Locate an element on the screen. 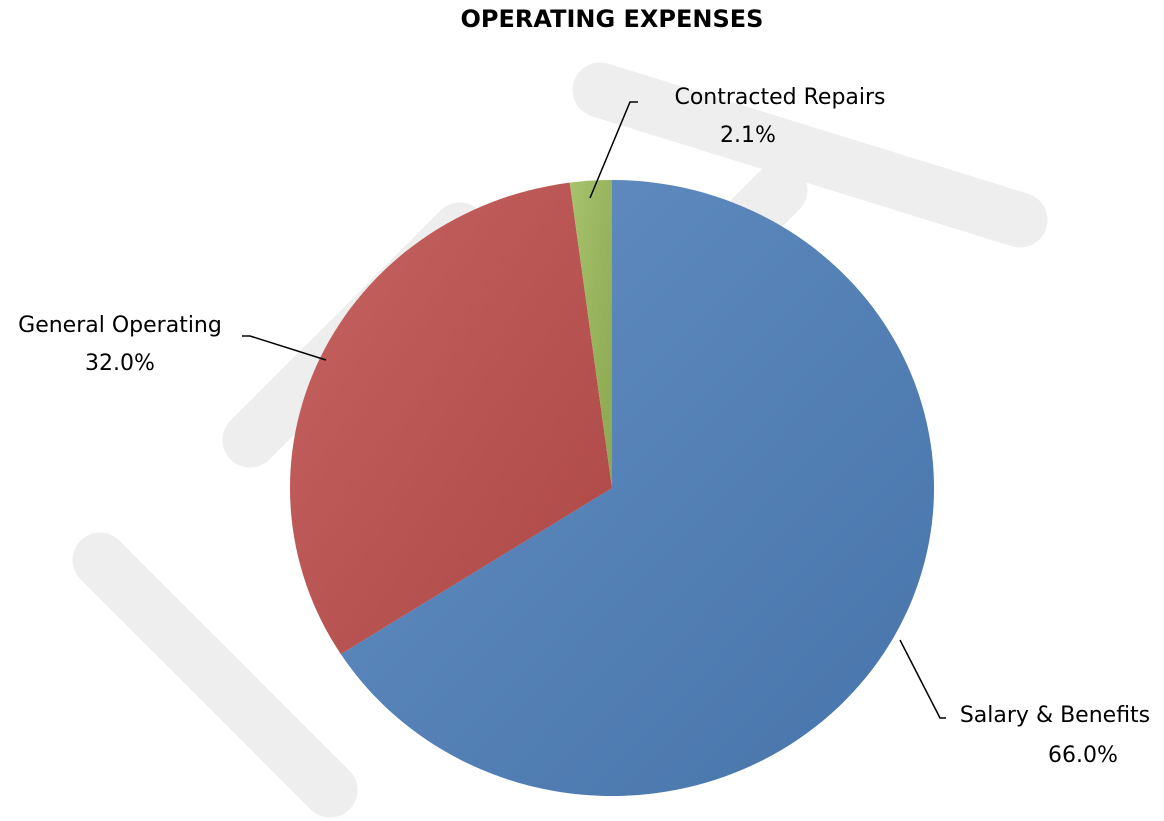 This screenshot has height=821, width=1164. slice-label: Contracted Repairs is located at coordinates (779, 97).